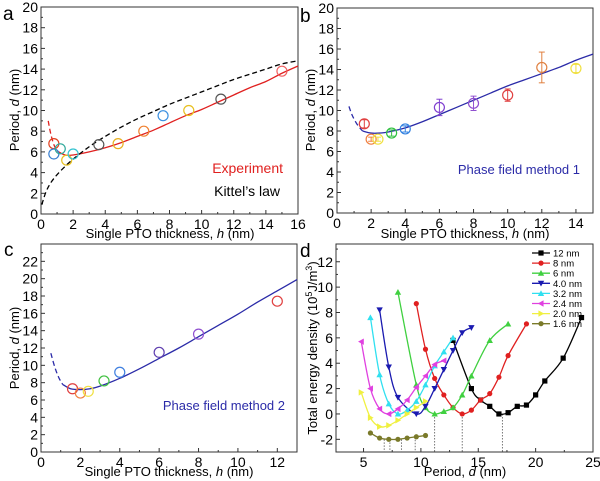 This screenshot has width=600, height=481. I want to click on x-tick-label: 8, so click(474, 223).